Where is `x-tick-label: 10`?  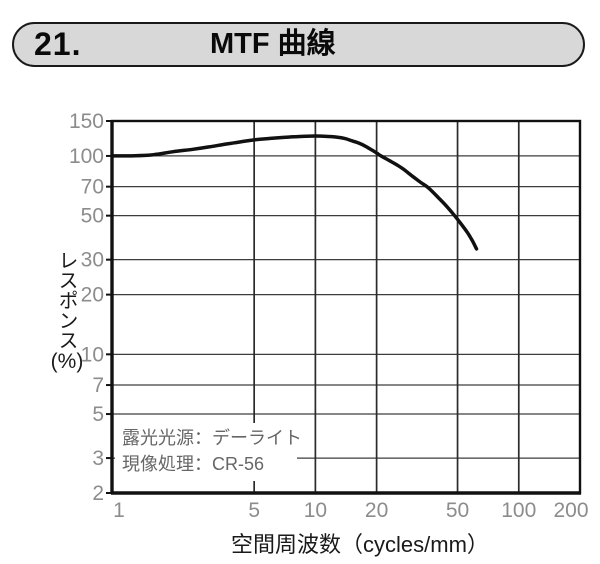
x-tick-label: 10 is located at coordinates (315, 510).